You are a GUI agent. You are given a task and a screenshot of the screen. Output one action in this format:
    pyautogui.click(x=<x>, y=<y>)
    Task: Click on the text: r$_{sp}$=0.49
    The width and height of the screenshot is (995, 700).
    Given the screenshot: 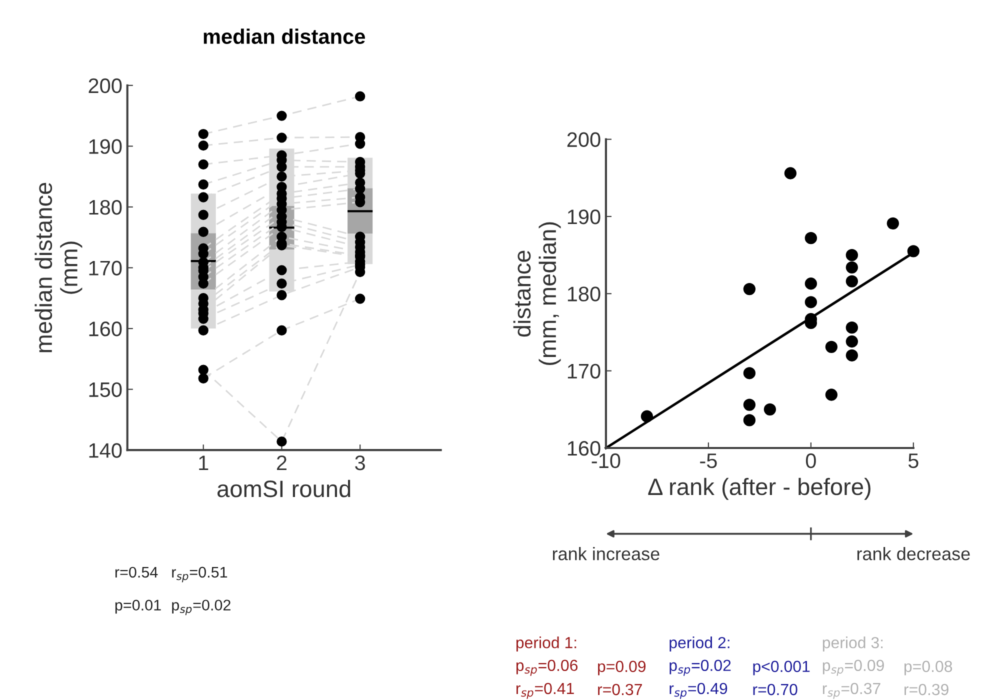 What is the action you would take?
    pyautogui.click(x=699, y=690)
    